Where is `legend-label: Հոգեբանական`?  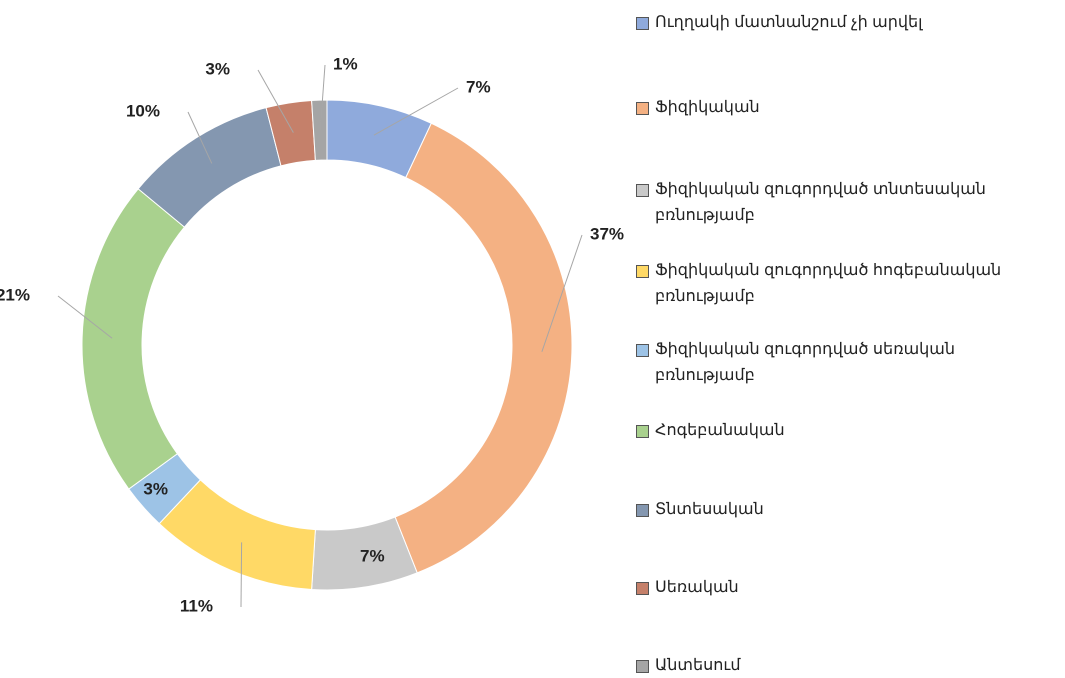
legend-label: Հոգեբանական is located at coordinates (720, 430).